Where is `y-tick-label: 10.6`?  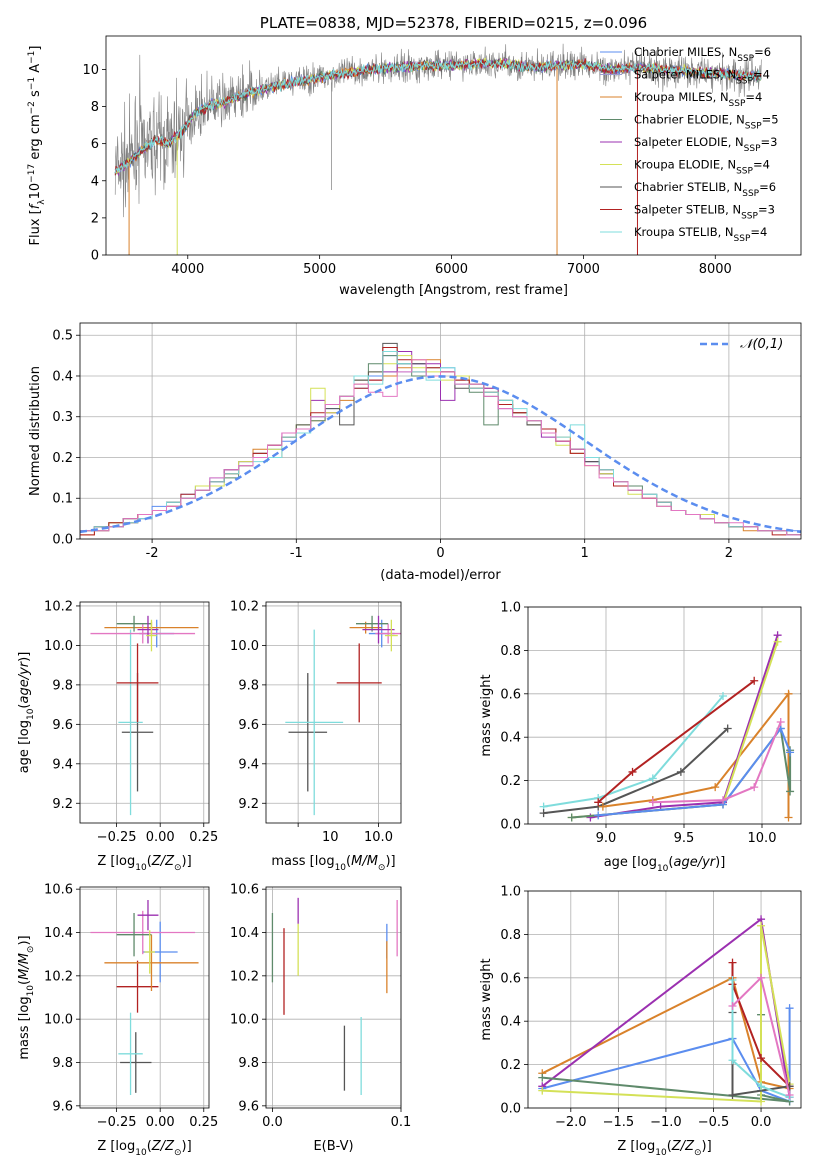 y-tick-label: 10.6 is located at coordinates (58, 890).